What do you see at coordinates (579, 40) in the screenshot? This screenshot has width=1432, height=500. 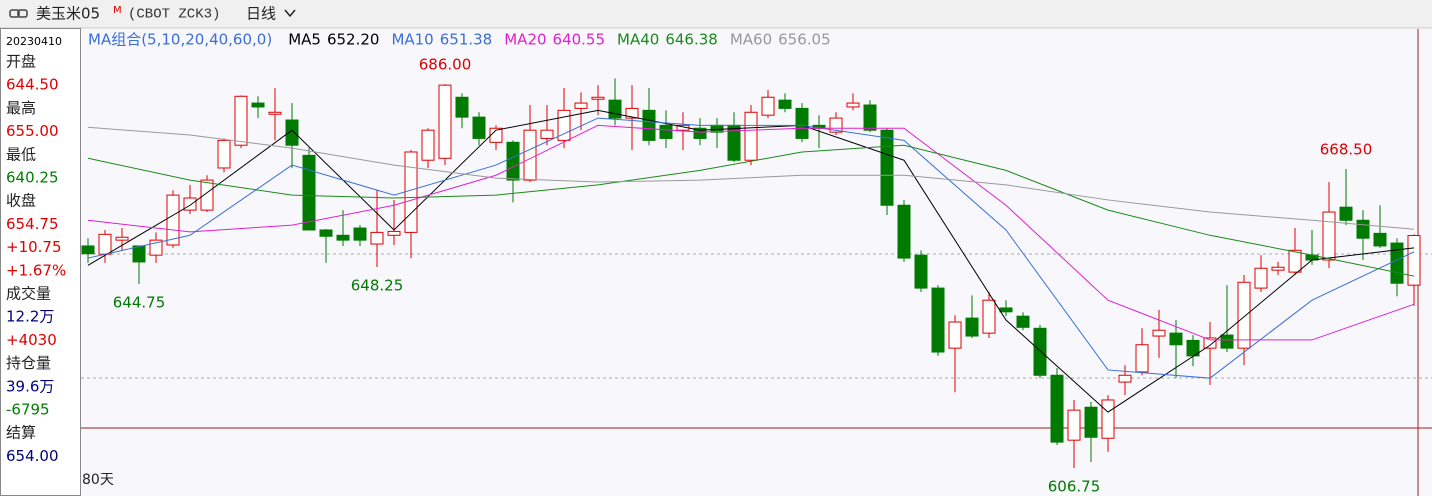 I see `legend-value: 640.55` at bounding box center [579, 40].